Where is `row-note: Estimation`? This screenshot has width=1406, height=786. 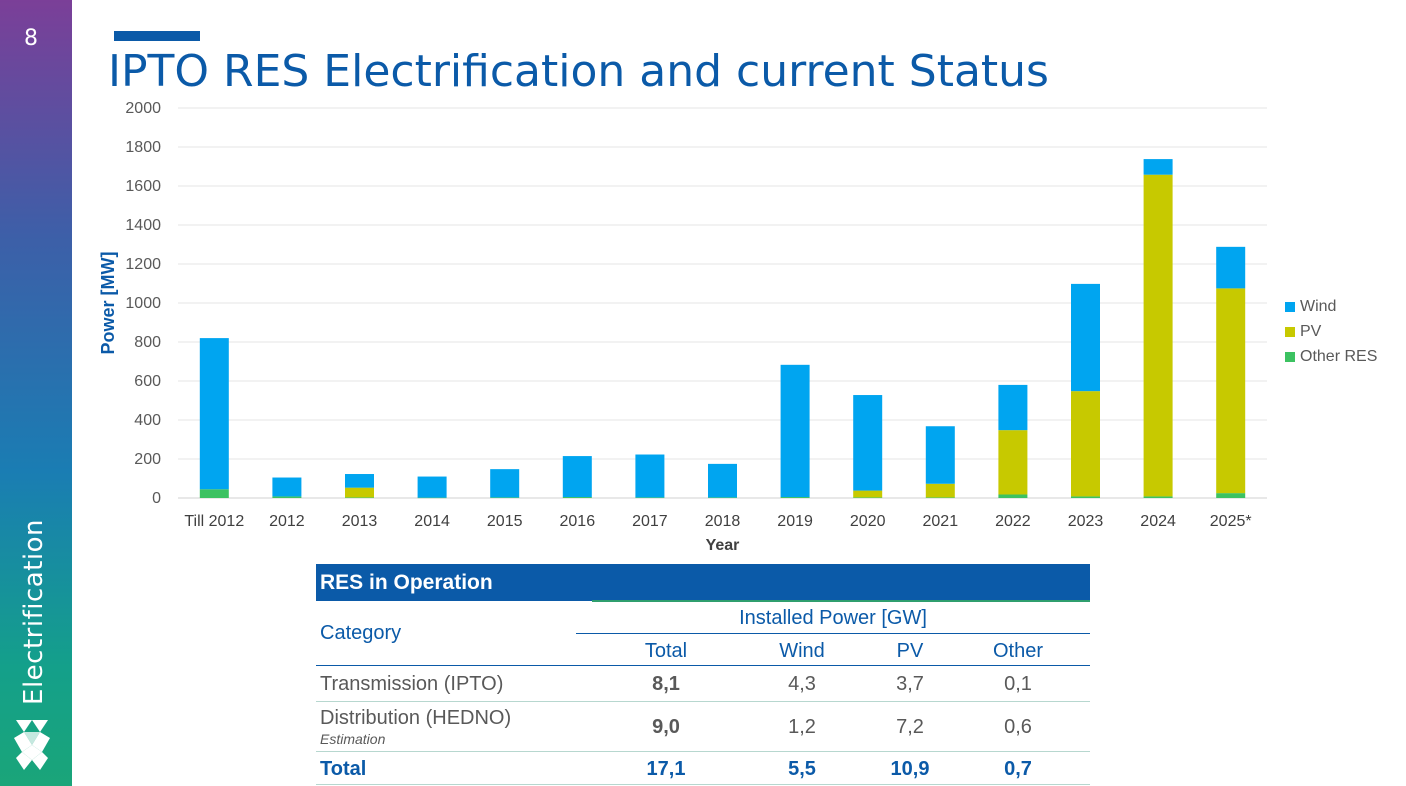 row-note: Estimation is located at coordinates (353, 739).